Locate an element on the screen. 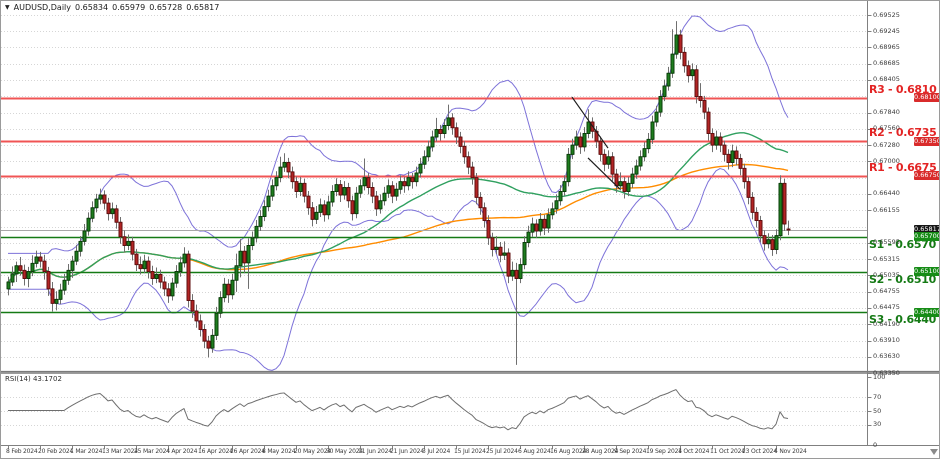 This screenshot has width=940, height=459. date-axis-tick: 25 Jul 2024 is located at coordinates (502, 451).